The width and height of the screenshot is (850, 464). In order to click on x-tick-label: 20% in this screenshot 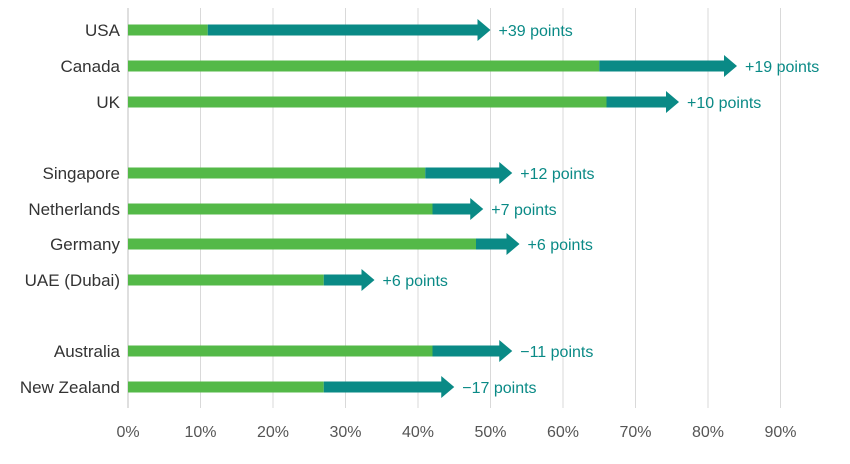, I will do `click(273, 432)`.